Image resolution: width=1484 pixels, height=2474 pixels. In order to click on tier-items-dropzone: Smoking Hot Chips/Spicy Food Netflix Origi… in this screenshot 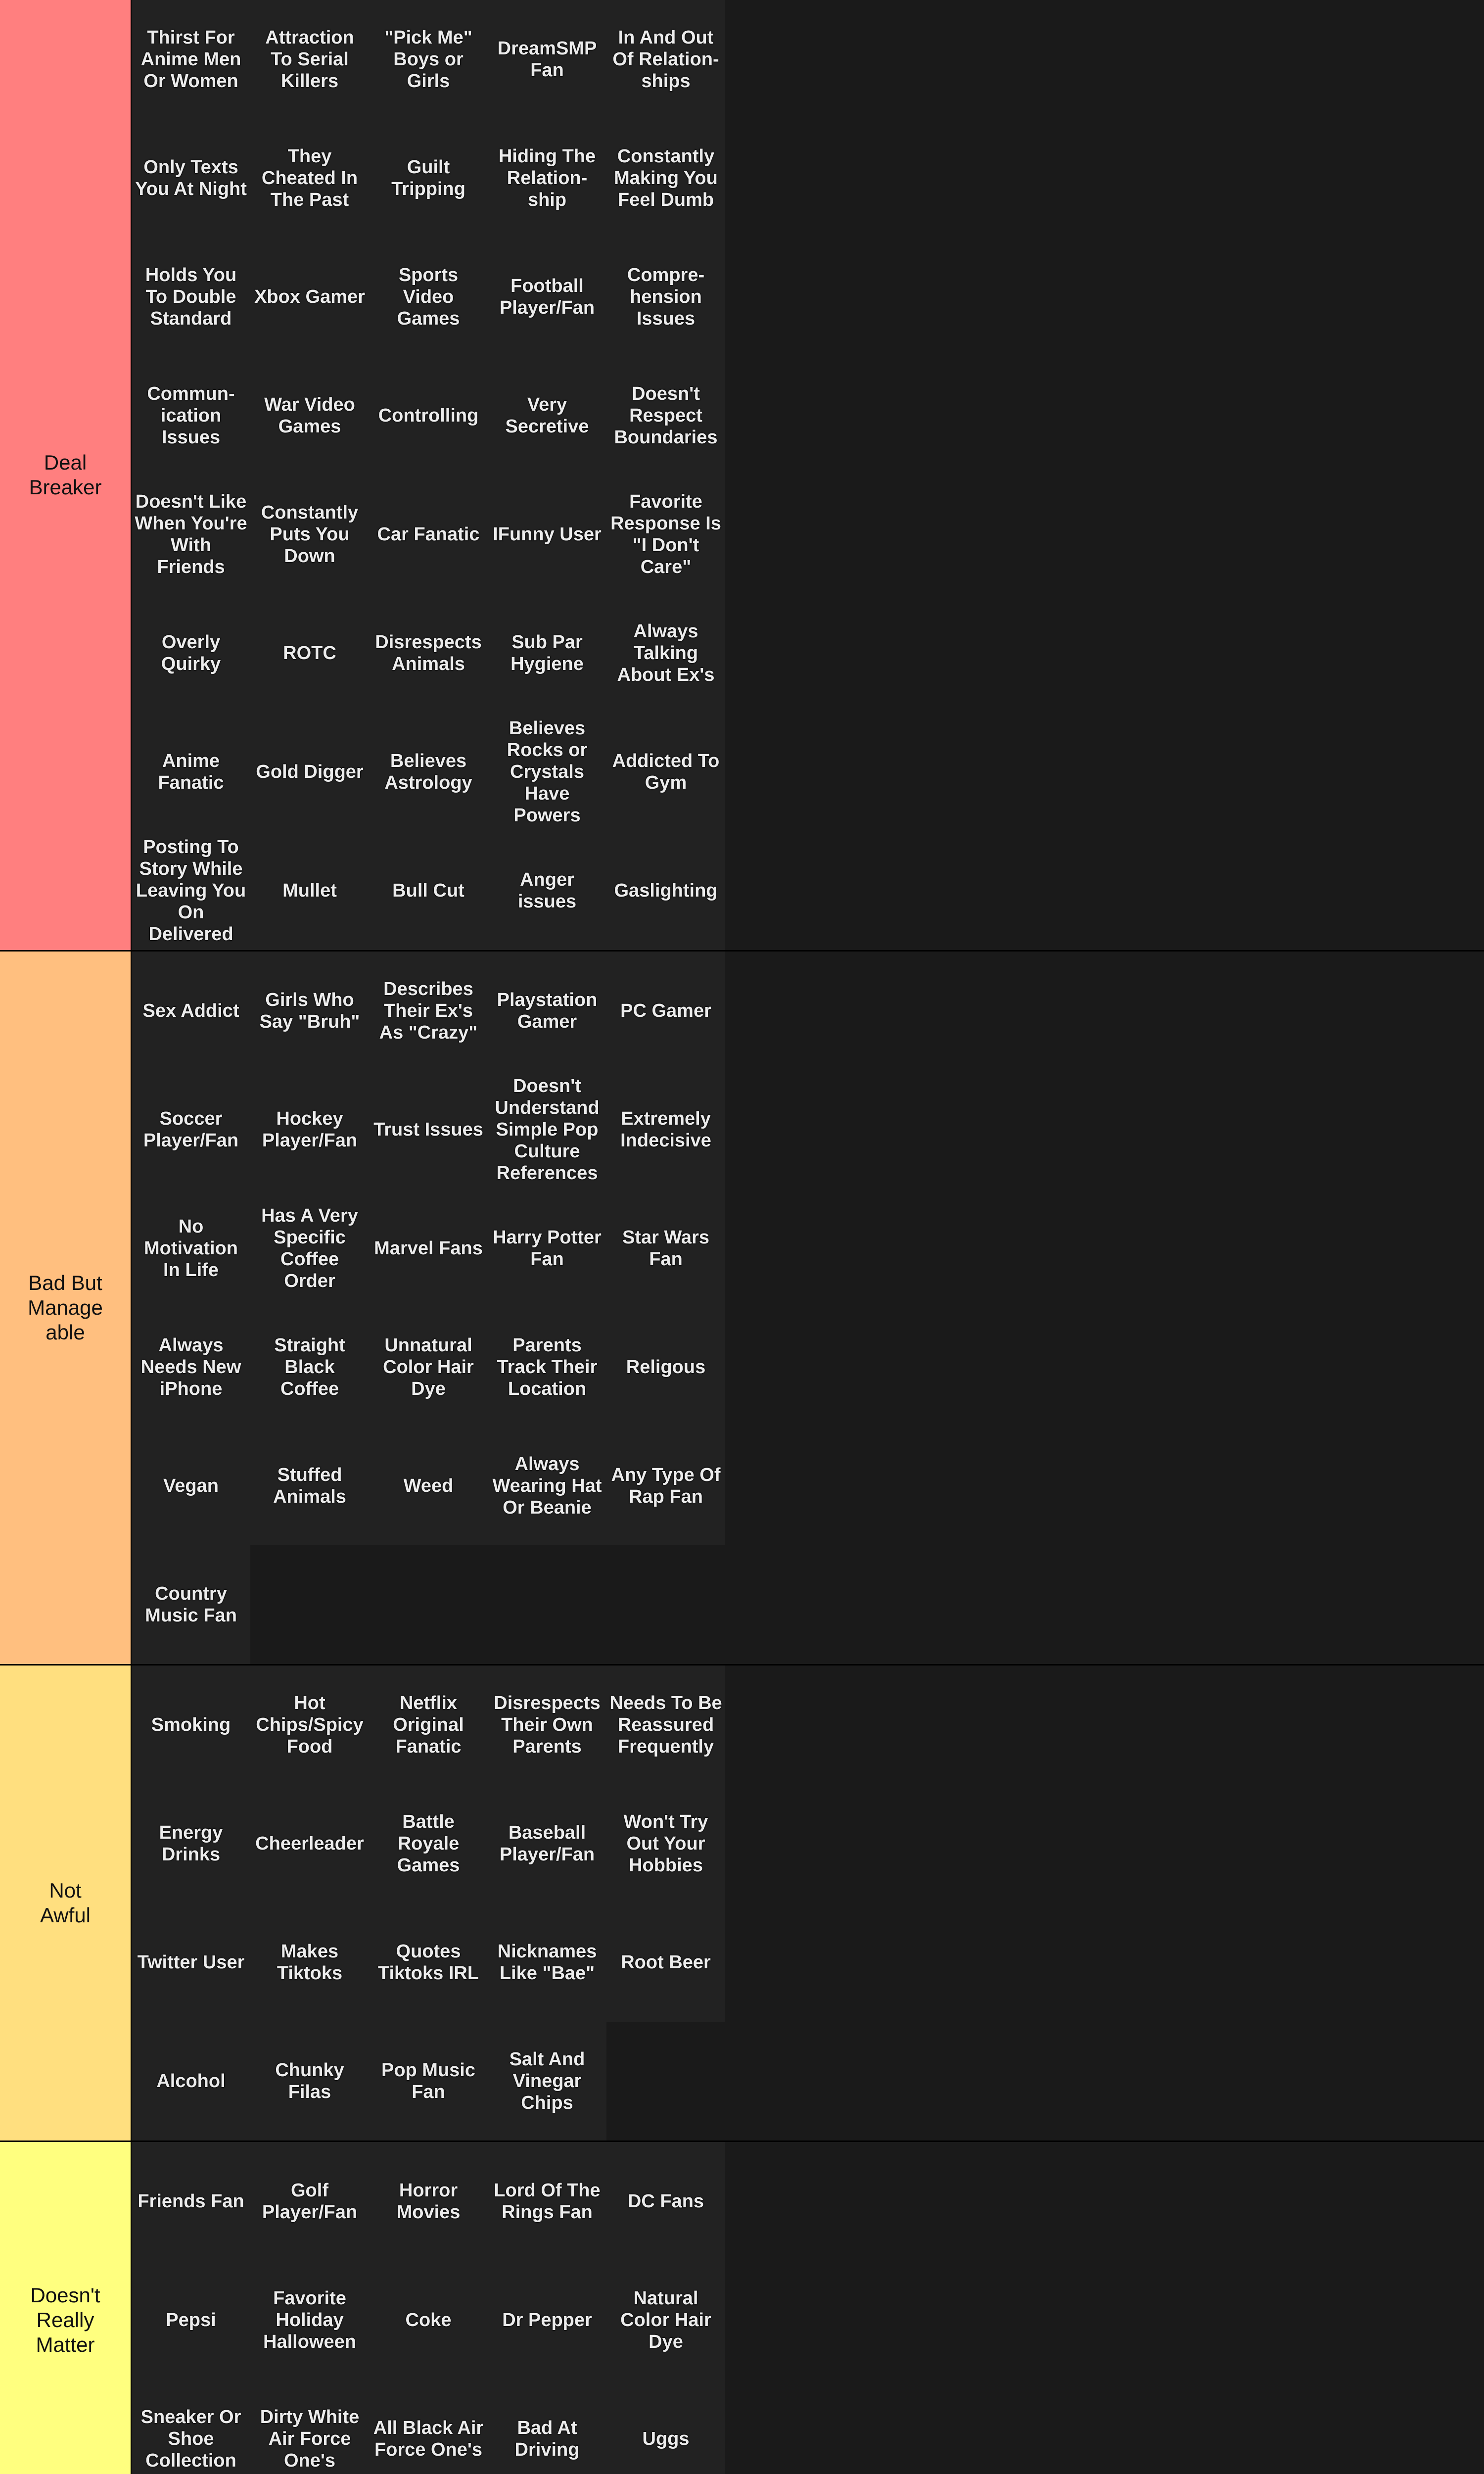, I will do `click(470, 1903)`.